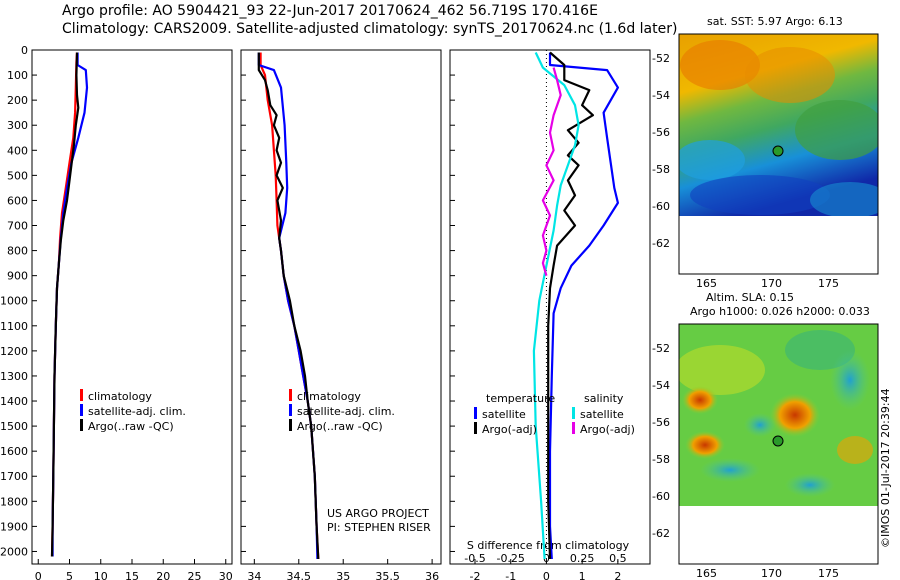  Describe the element at coordinates (661, 459) in the screenshot. I see `sla-map-y-tick-label: -58` at that location.